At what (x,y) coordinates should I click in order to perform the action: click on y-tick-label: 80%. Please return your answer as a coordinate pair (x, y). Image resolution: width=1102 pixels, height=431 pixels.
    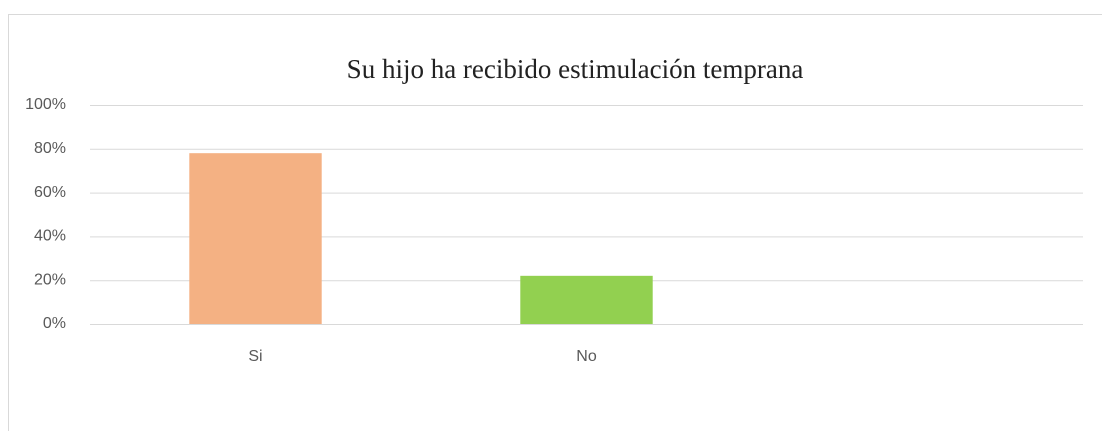
    Looking at the image, I should click on (50, 148).